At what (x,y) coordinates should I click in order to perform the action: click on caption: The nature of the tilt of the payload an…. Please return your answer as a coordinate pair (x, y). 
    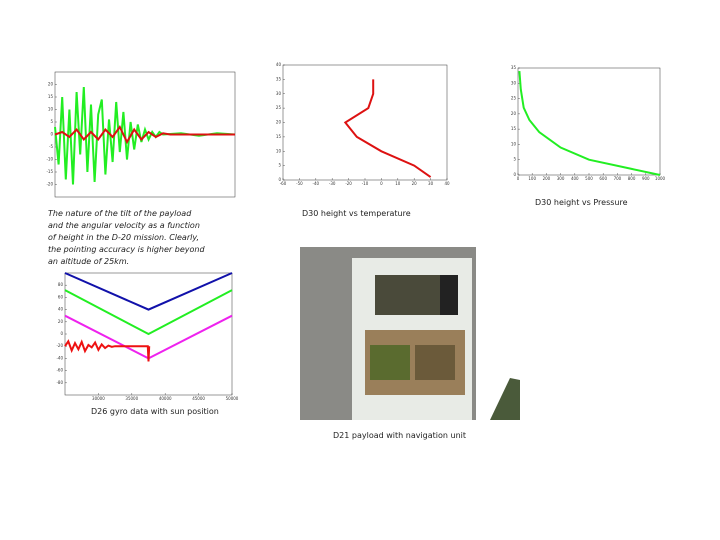
    Looking at the image, I should click on (126, 237).